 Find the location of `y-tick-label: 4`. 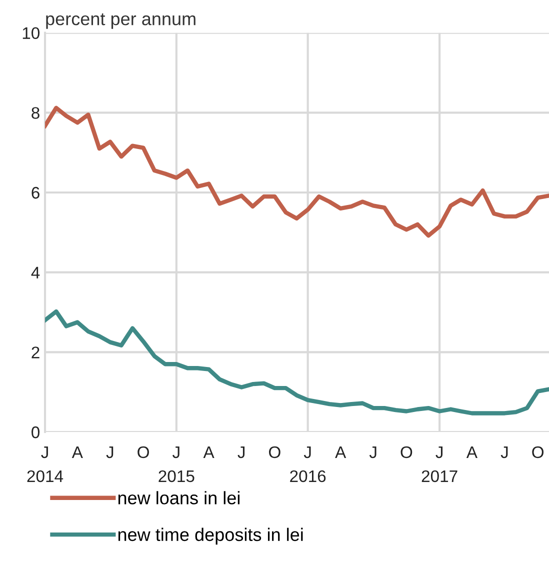

y-tick-label: 4 is located at coordinates (35, 272).